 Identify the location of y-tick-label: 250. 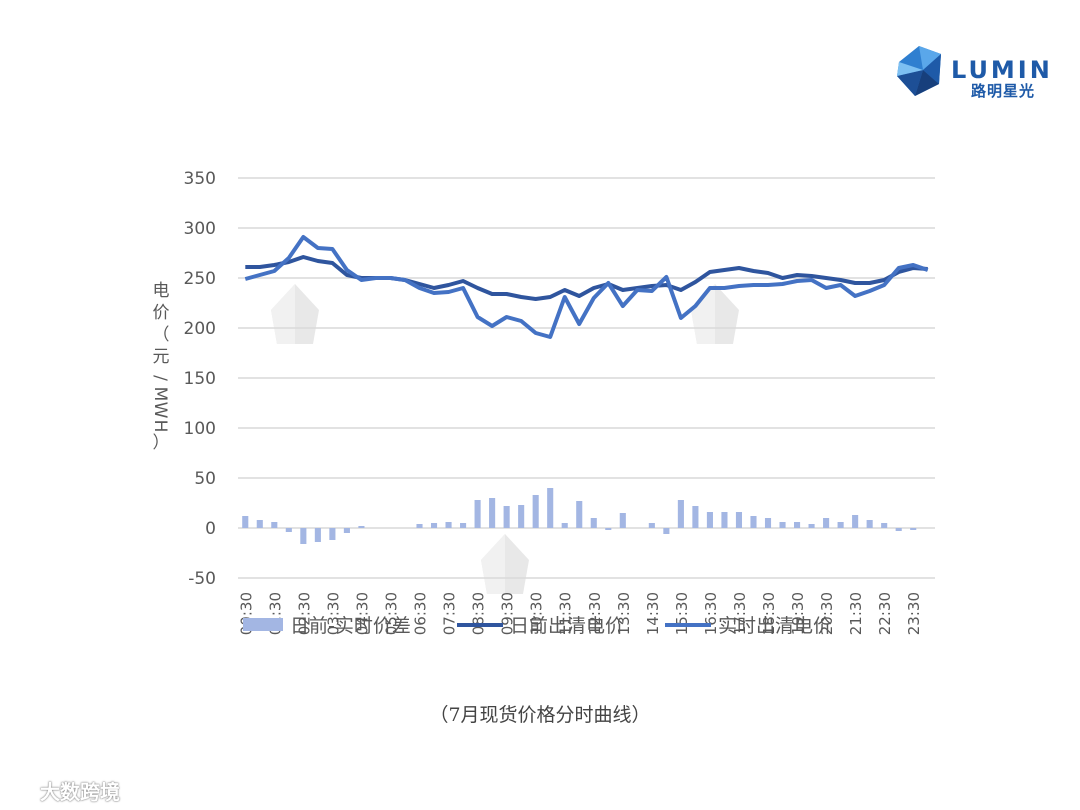
(200, 279).